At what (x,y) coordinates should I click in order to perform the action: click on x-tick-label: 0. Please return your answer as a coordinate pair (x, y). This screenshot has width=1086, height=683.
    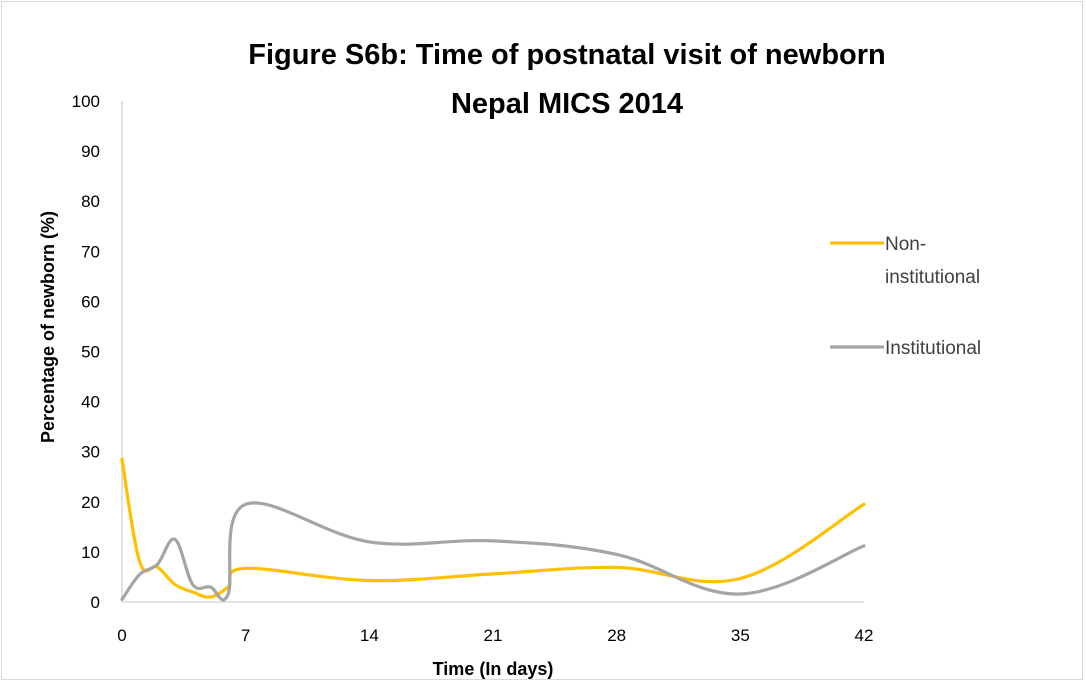
    Looking at the image, I should click on (121, 635).